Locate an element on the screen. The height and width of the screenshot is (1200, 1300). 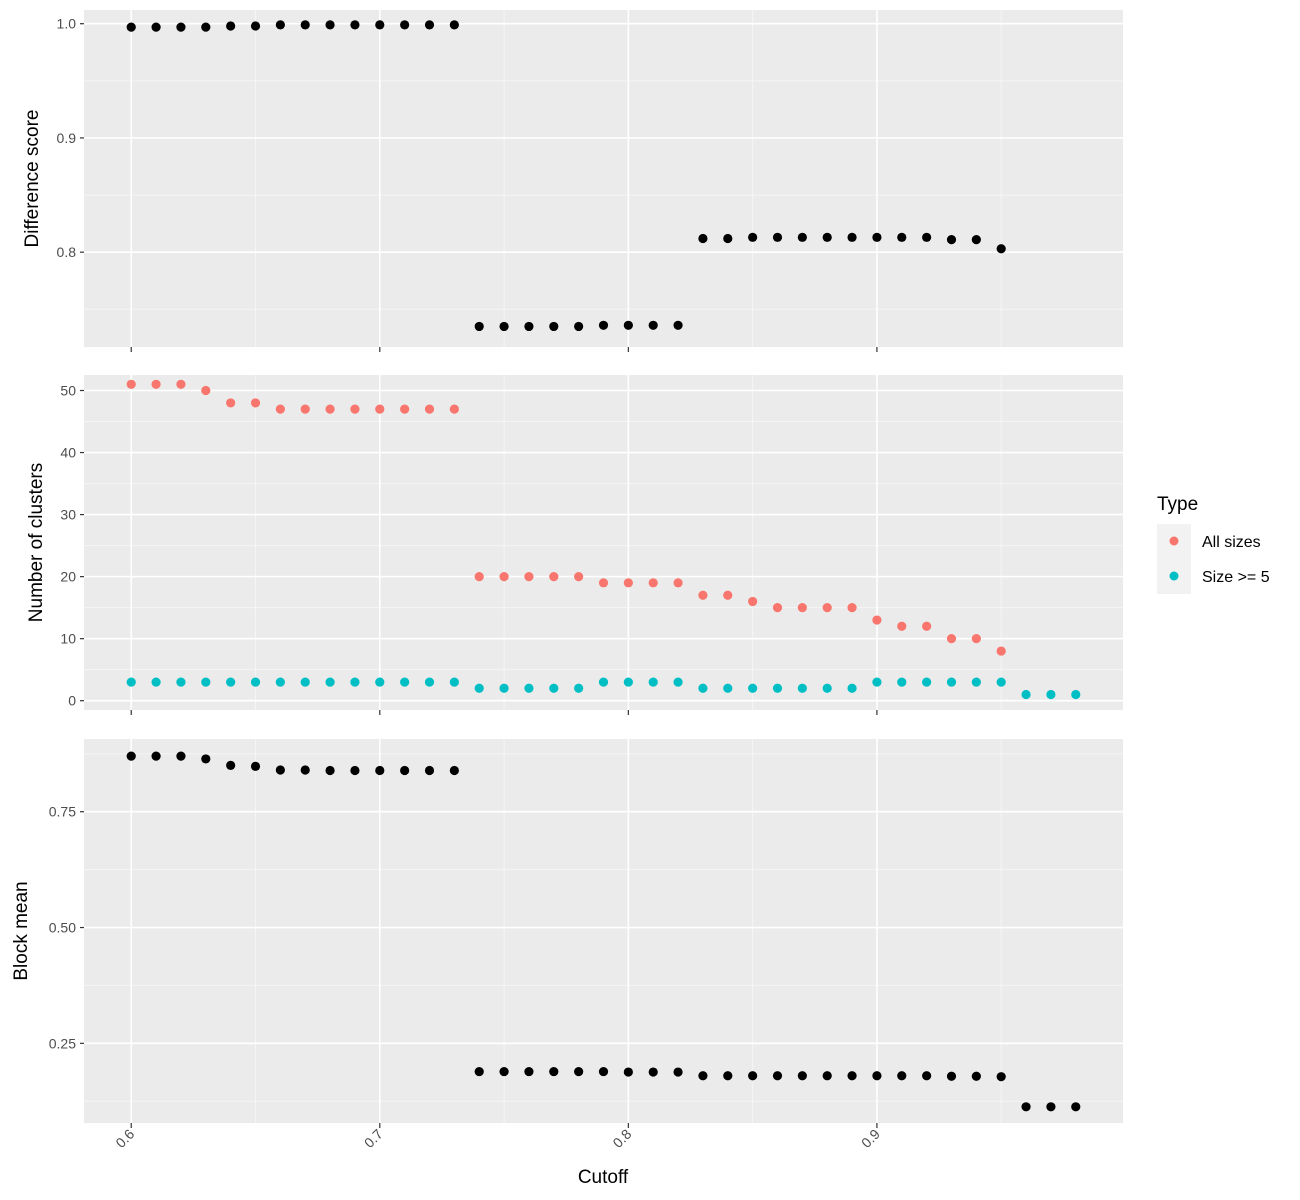
x-tick-label: 0.8 is located at coordinates (621, 1138).